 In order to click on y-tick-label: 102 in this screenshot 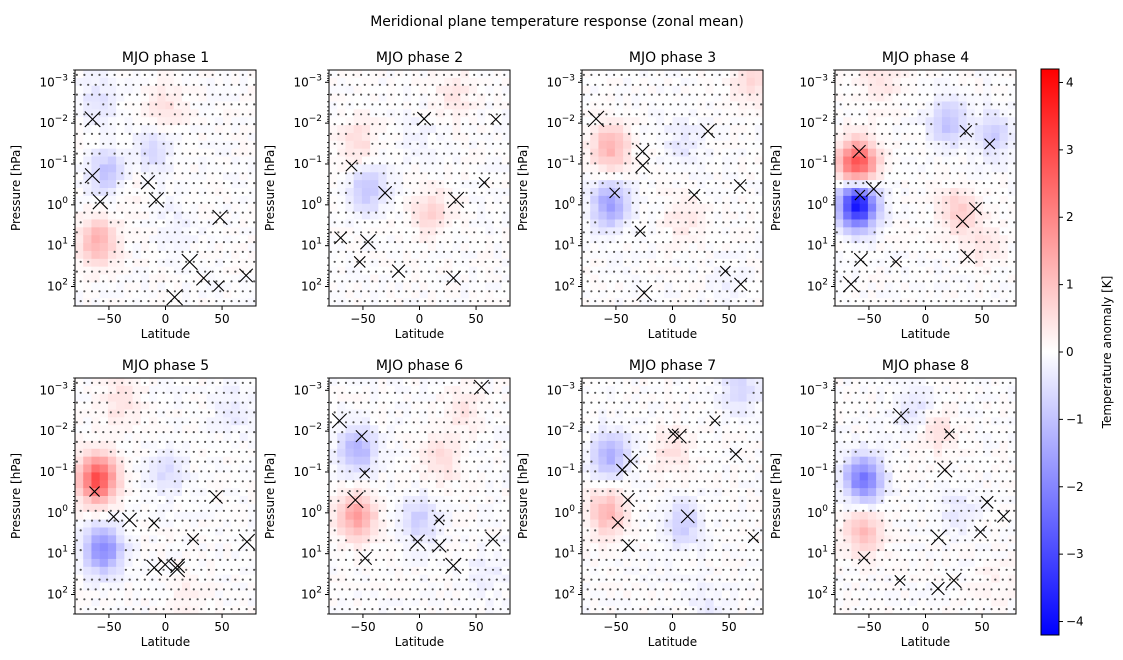, I will do `click(564, 286)`.